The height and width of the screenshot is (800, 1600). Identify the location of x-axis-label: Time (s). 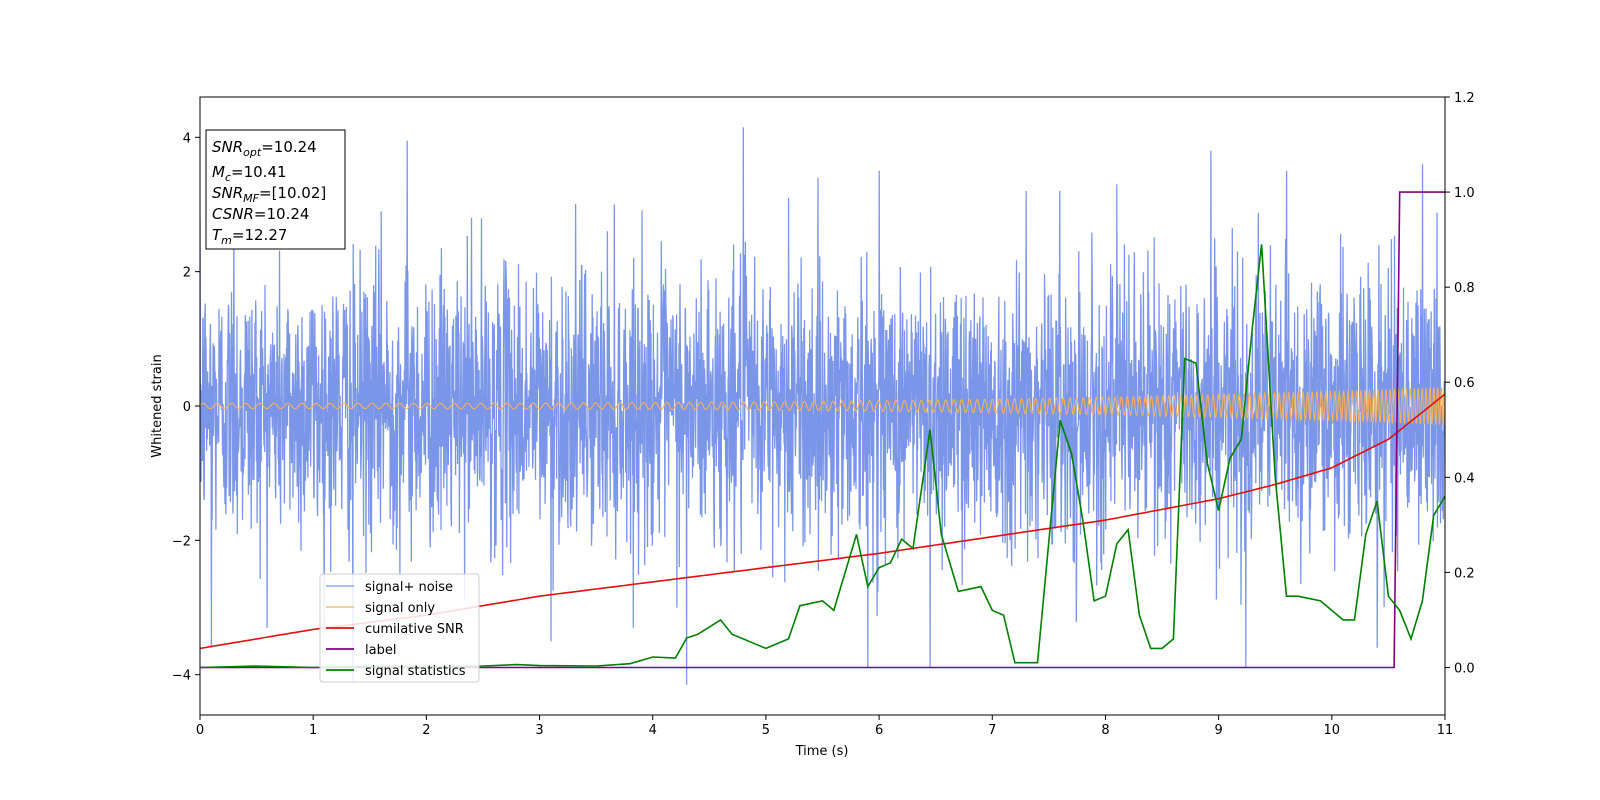
(822, 751).